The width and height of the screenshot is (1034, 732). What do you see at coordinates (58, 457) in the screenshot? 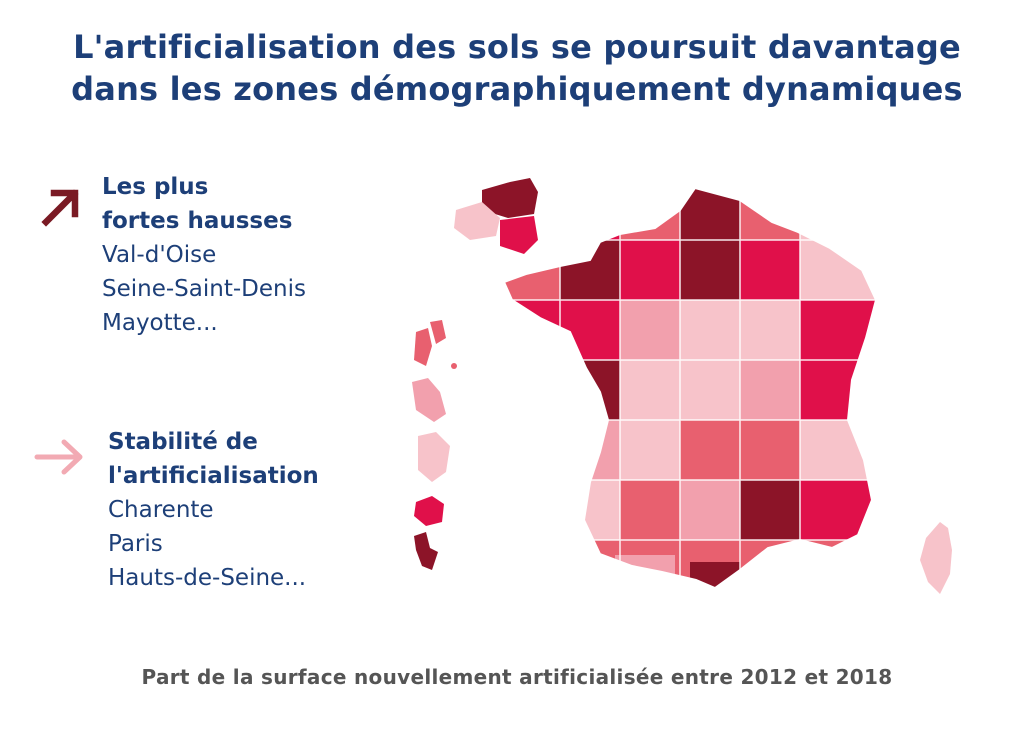
I see `arrow-right-icon` at bounding box center [58, 457].